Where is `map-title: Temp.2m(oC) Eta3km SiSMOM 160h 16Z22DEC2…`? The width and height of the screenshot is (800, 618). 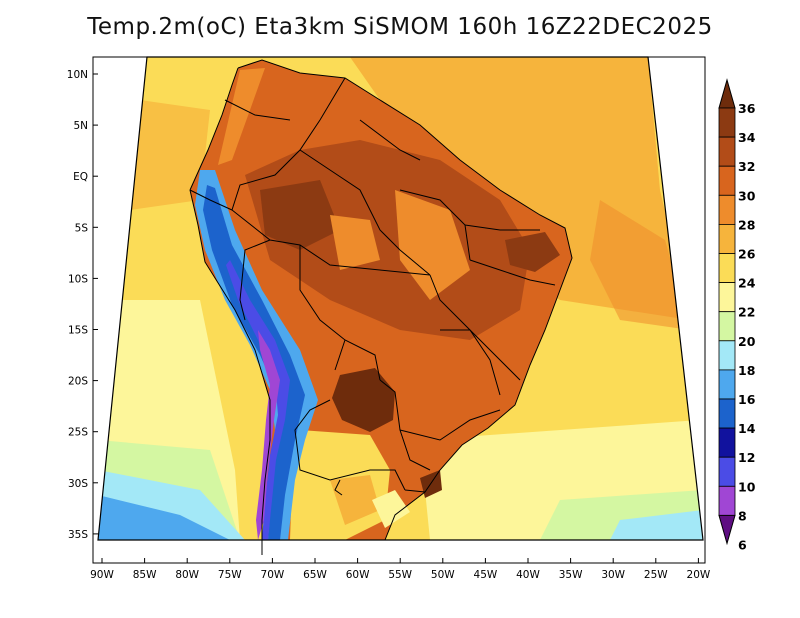 map-title: Temp.2m(oC) Eta3km SiSMOM 160h 16Z22DEC2… is located at coordinates (400, 27).